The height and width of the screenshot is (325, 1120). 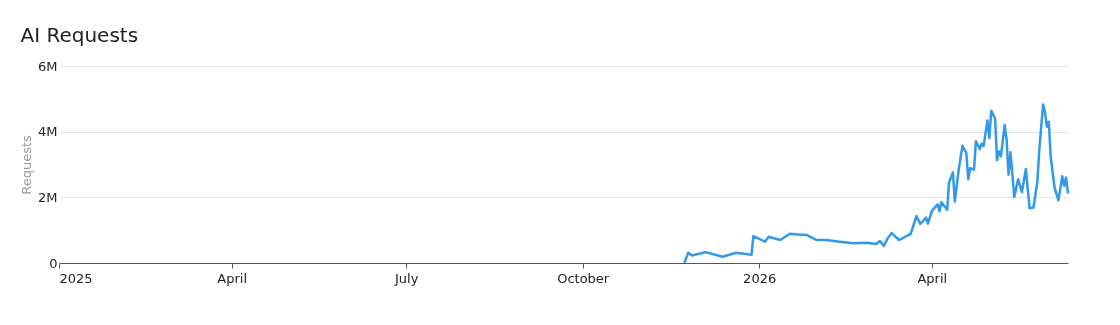 What do you see at coordinates (406, 278) in the screenshot?
I see `x-tick-label: July` at bounding box center [406, 278].